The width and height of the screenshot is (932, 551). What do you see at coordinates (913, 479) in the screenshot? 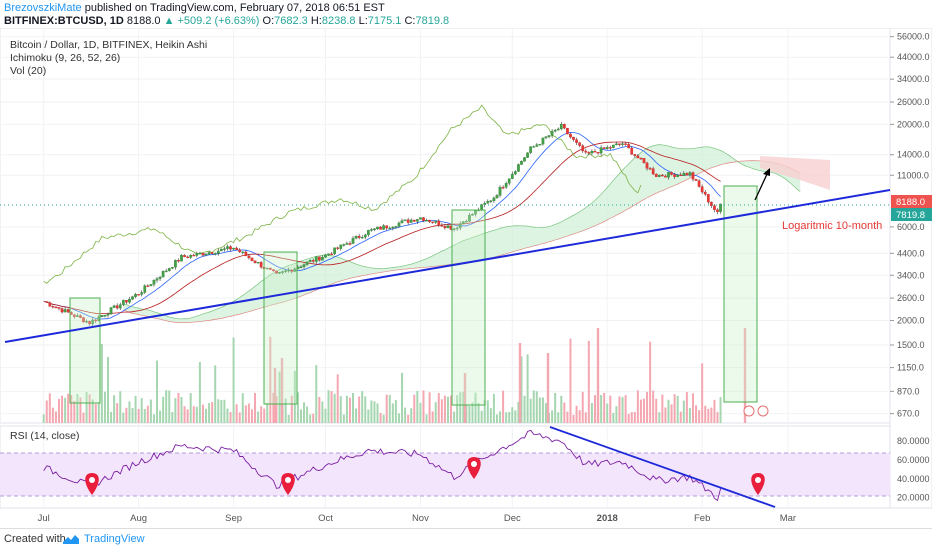
I see `rsi-tick-label: 40.0000` at bounding box center [913, 479].